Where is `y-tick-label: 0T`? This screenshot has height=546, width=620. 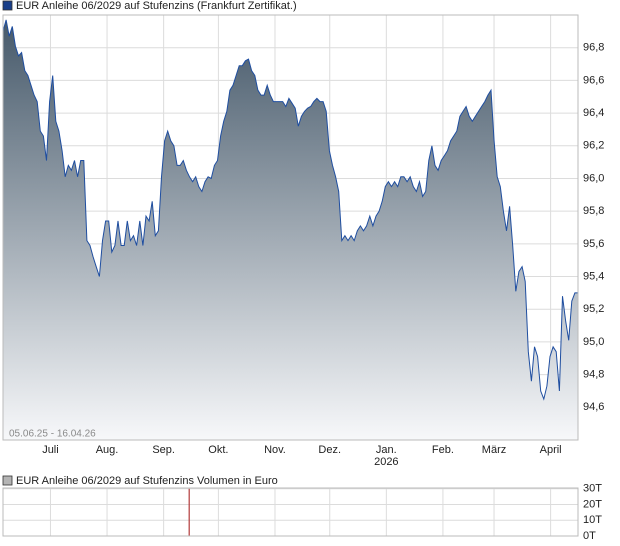 y-tick-label: 0T is located at coordinates (589, 536).